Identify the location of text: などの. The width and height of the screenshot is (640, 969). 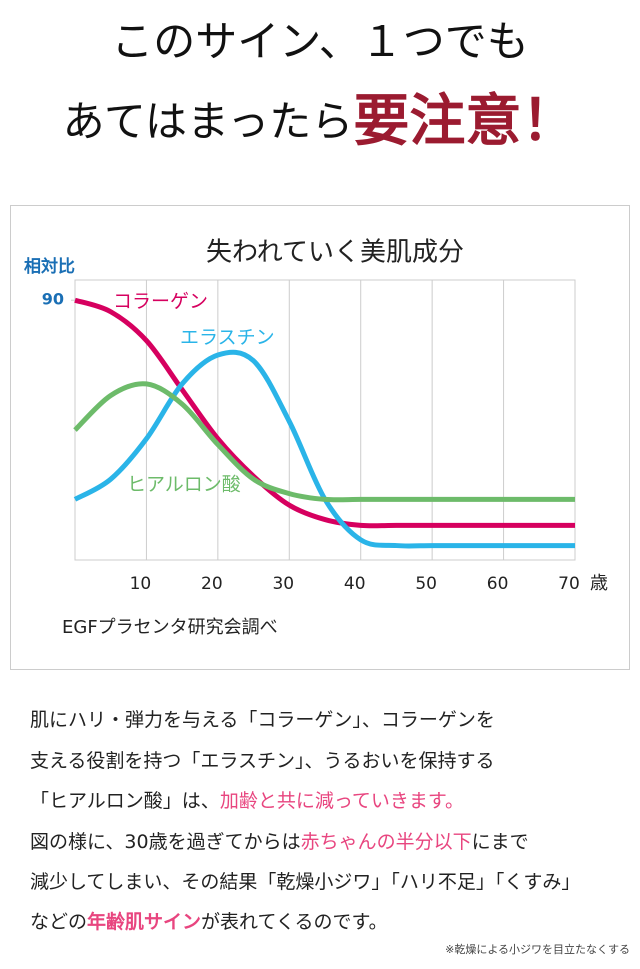
(58, 922).